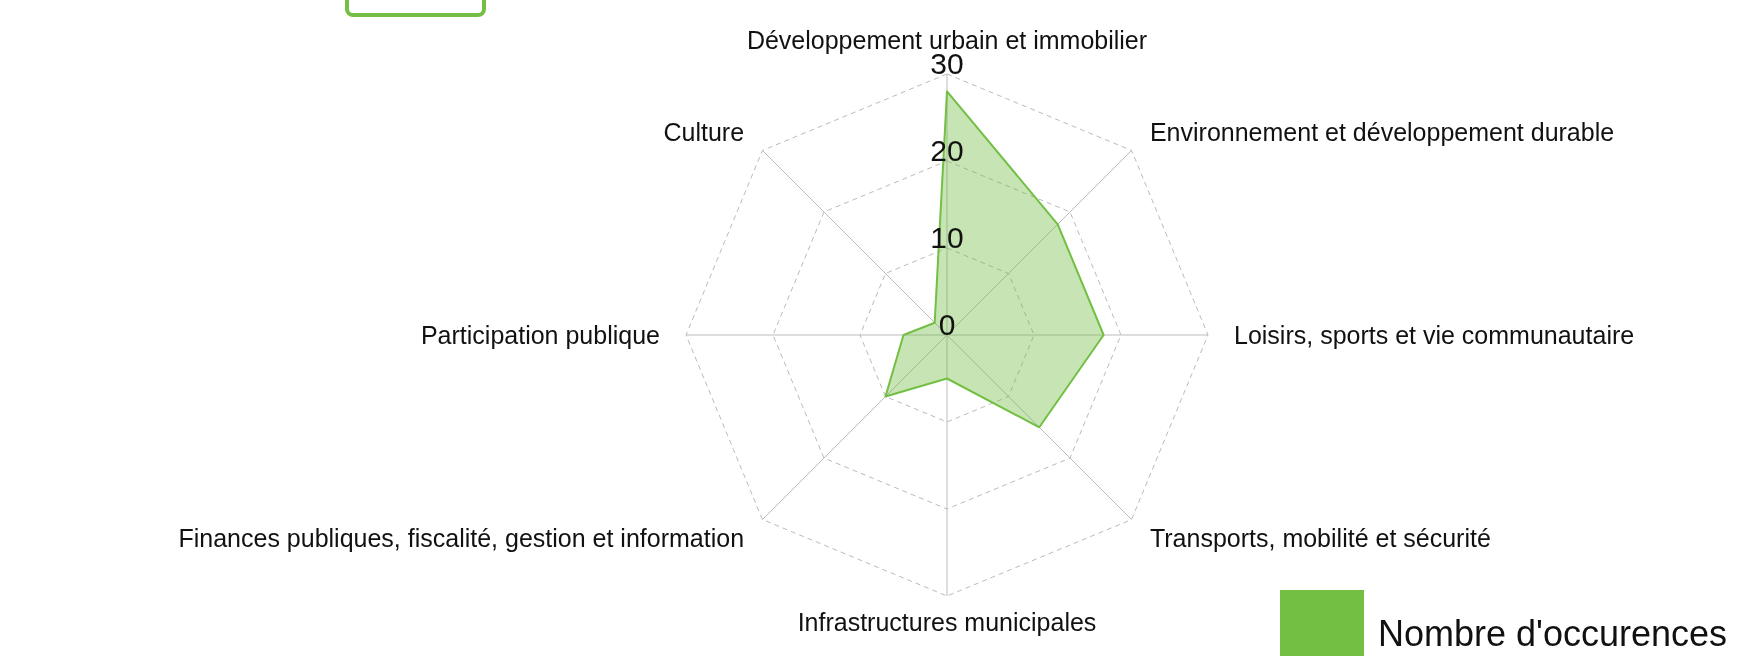 The height and width of the screenshot is (667, 1745). Describe the element at coordinates (1552, 634) in the screenshot. I see `legend-label: Nombre d'occurences` at that location.